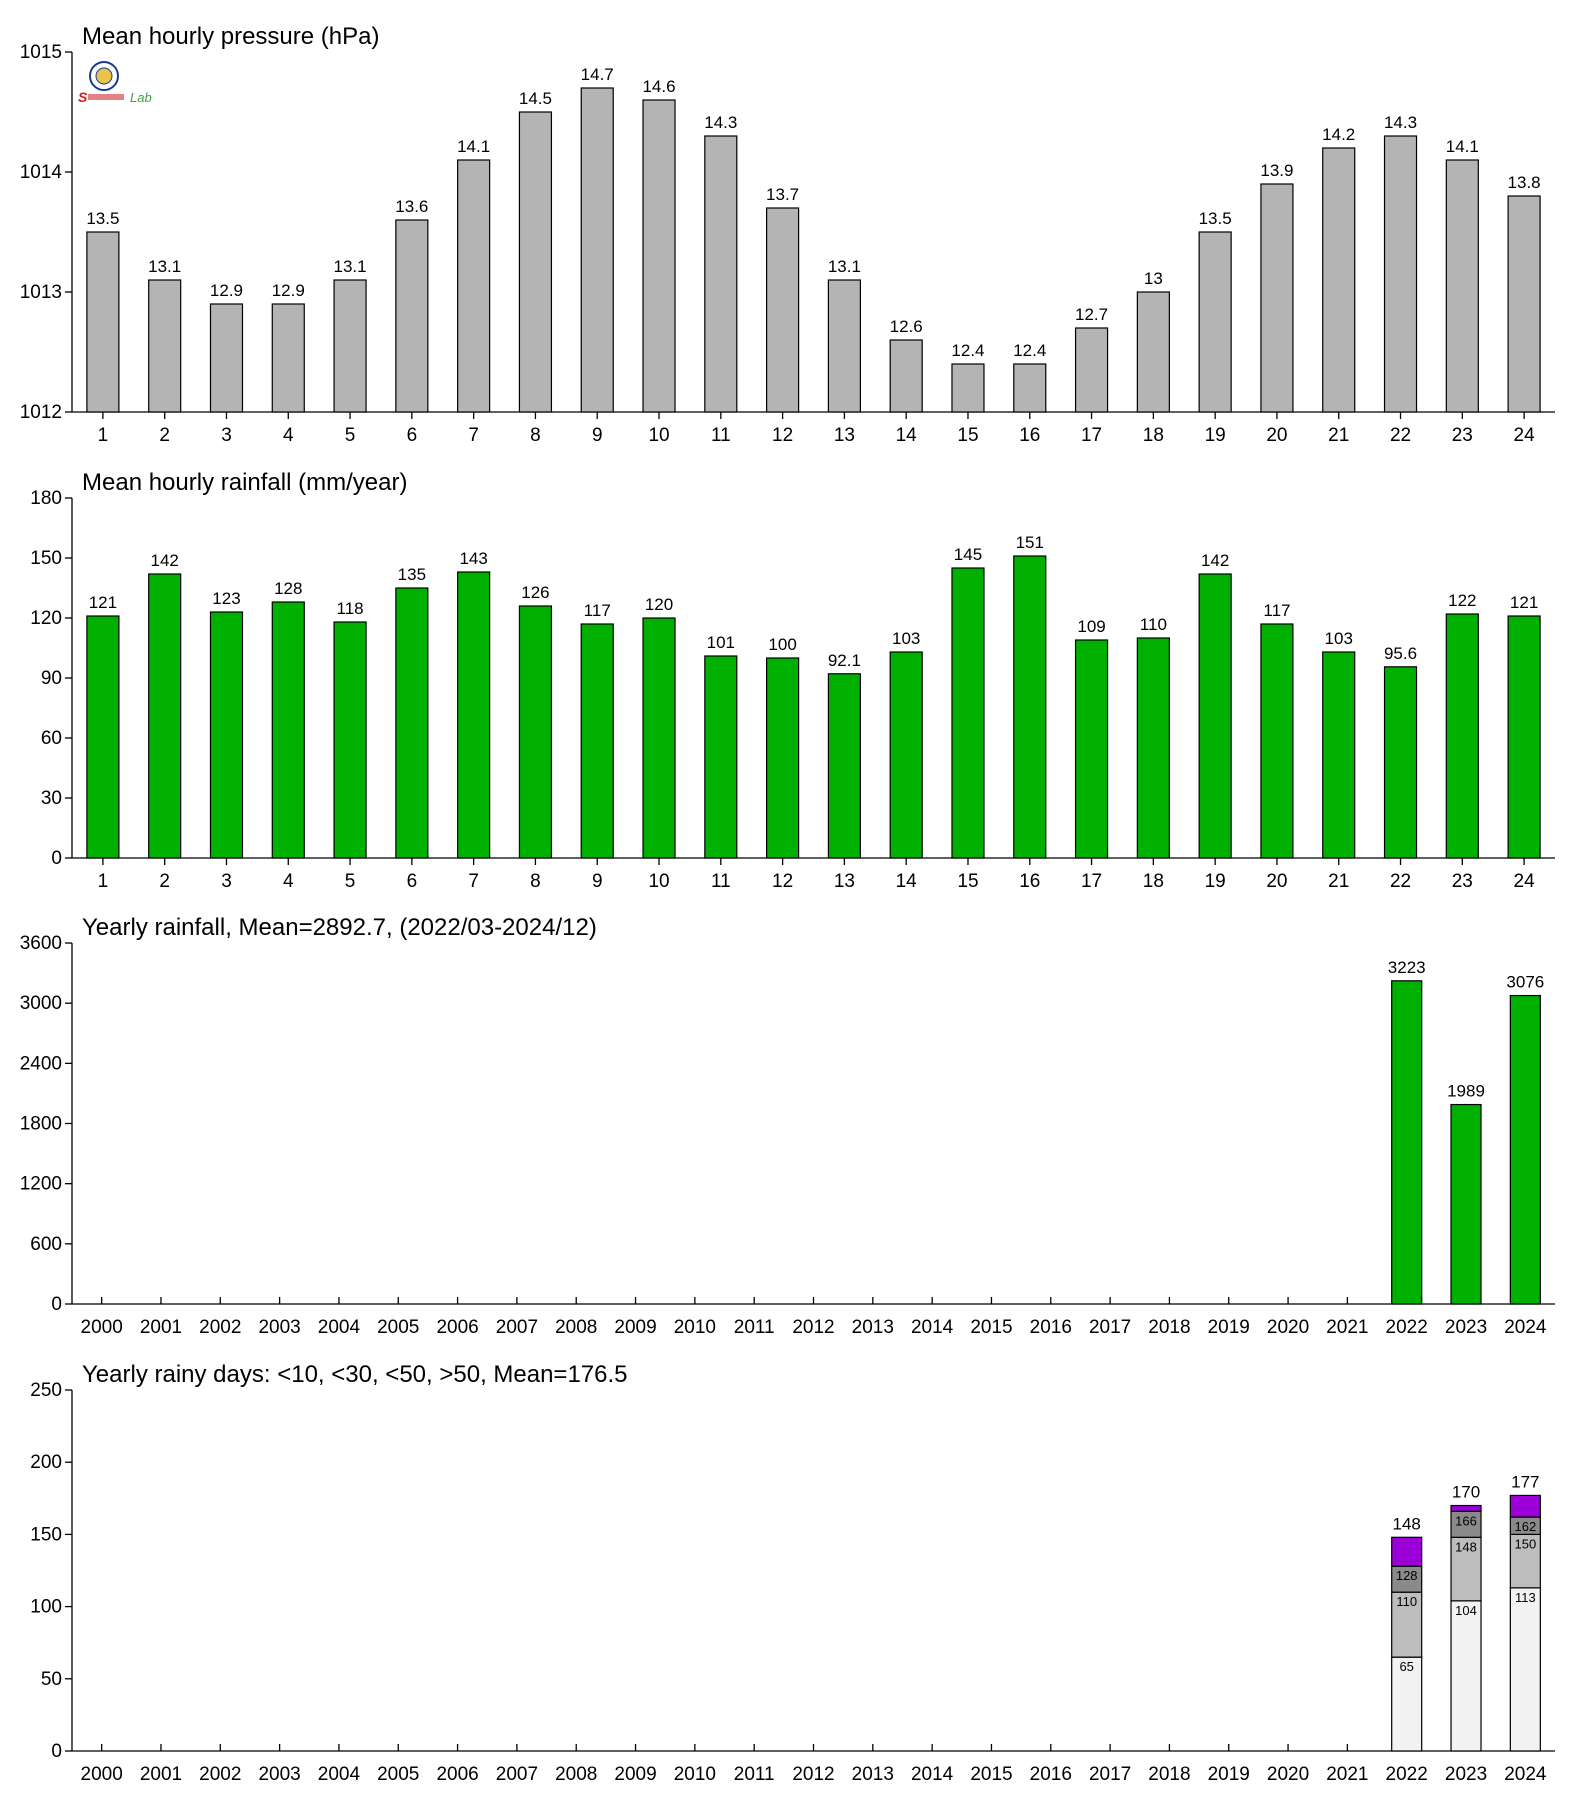 The image size is (1580, 1800). I want to click on x-tick-label: 2003, so click(279, 1774).